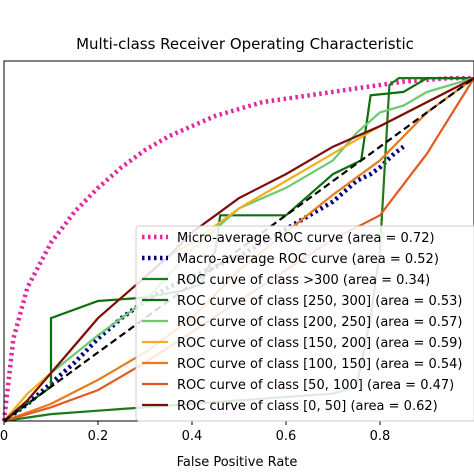  I want to click on x-axis-label: False Positive Rate, so click(237, 462).